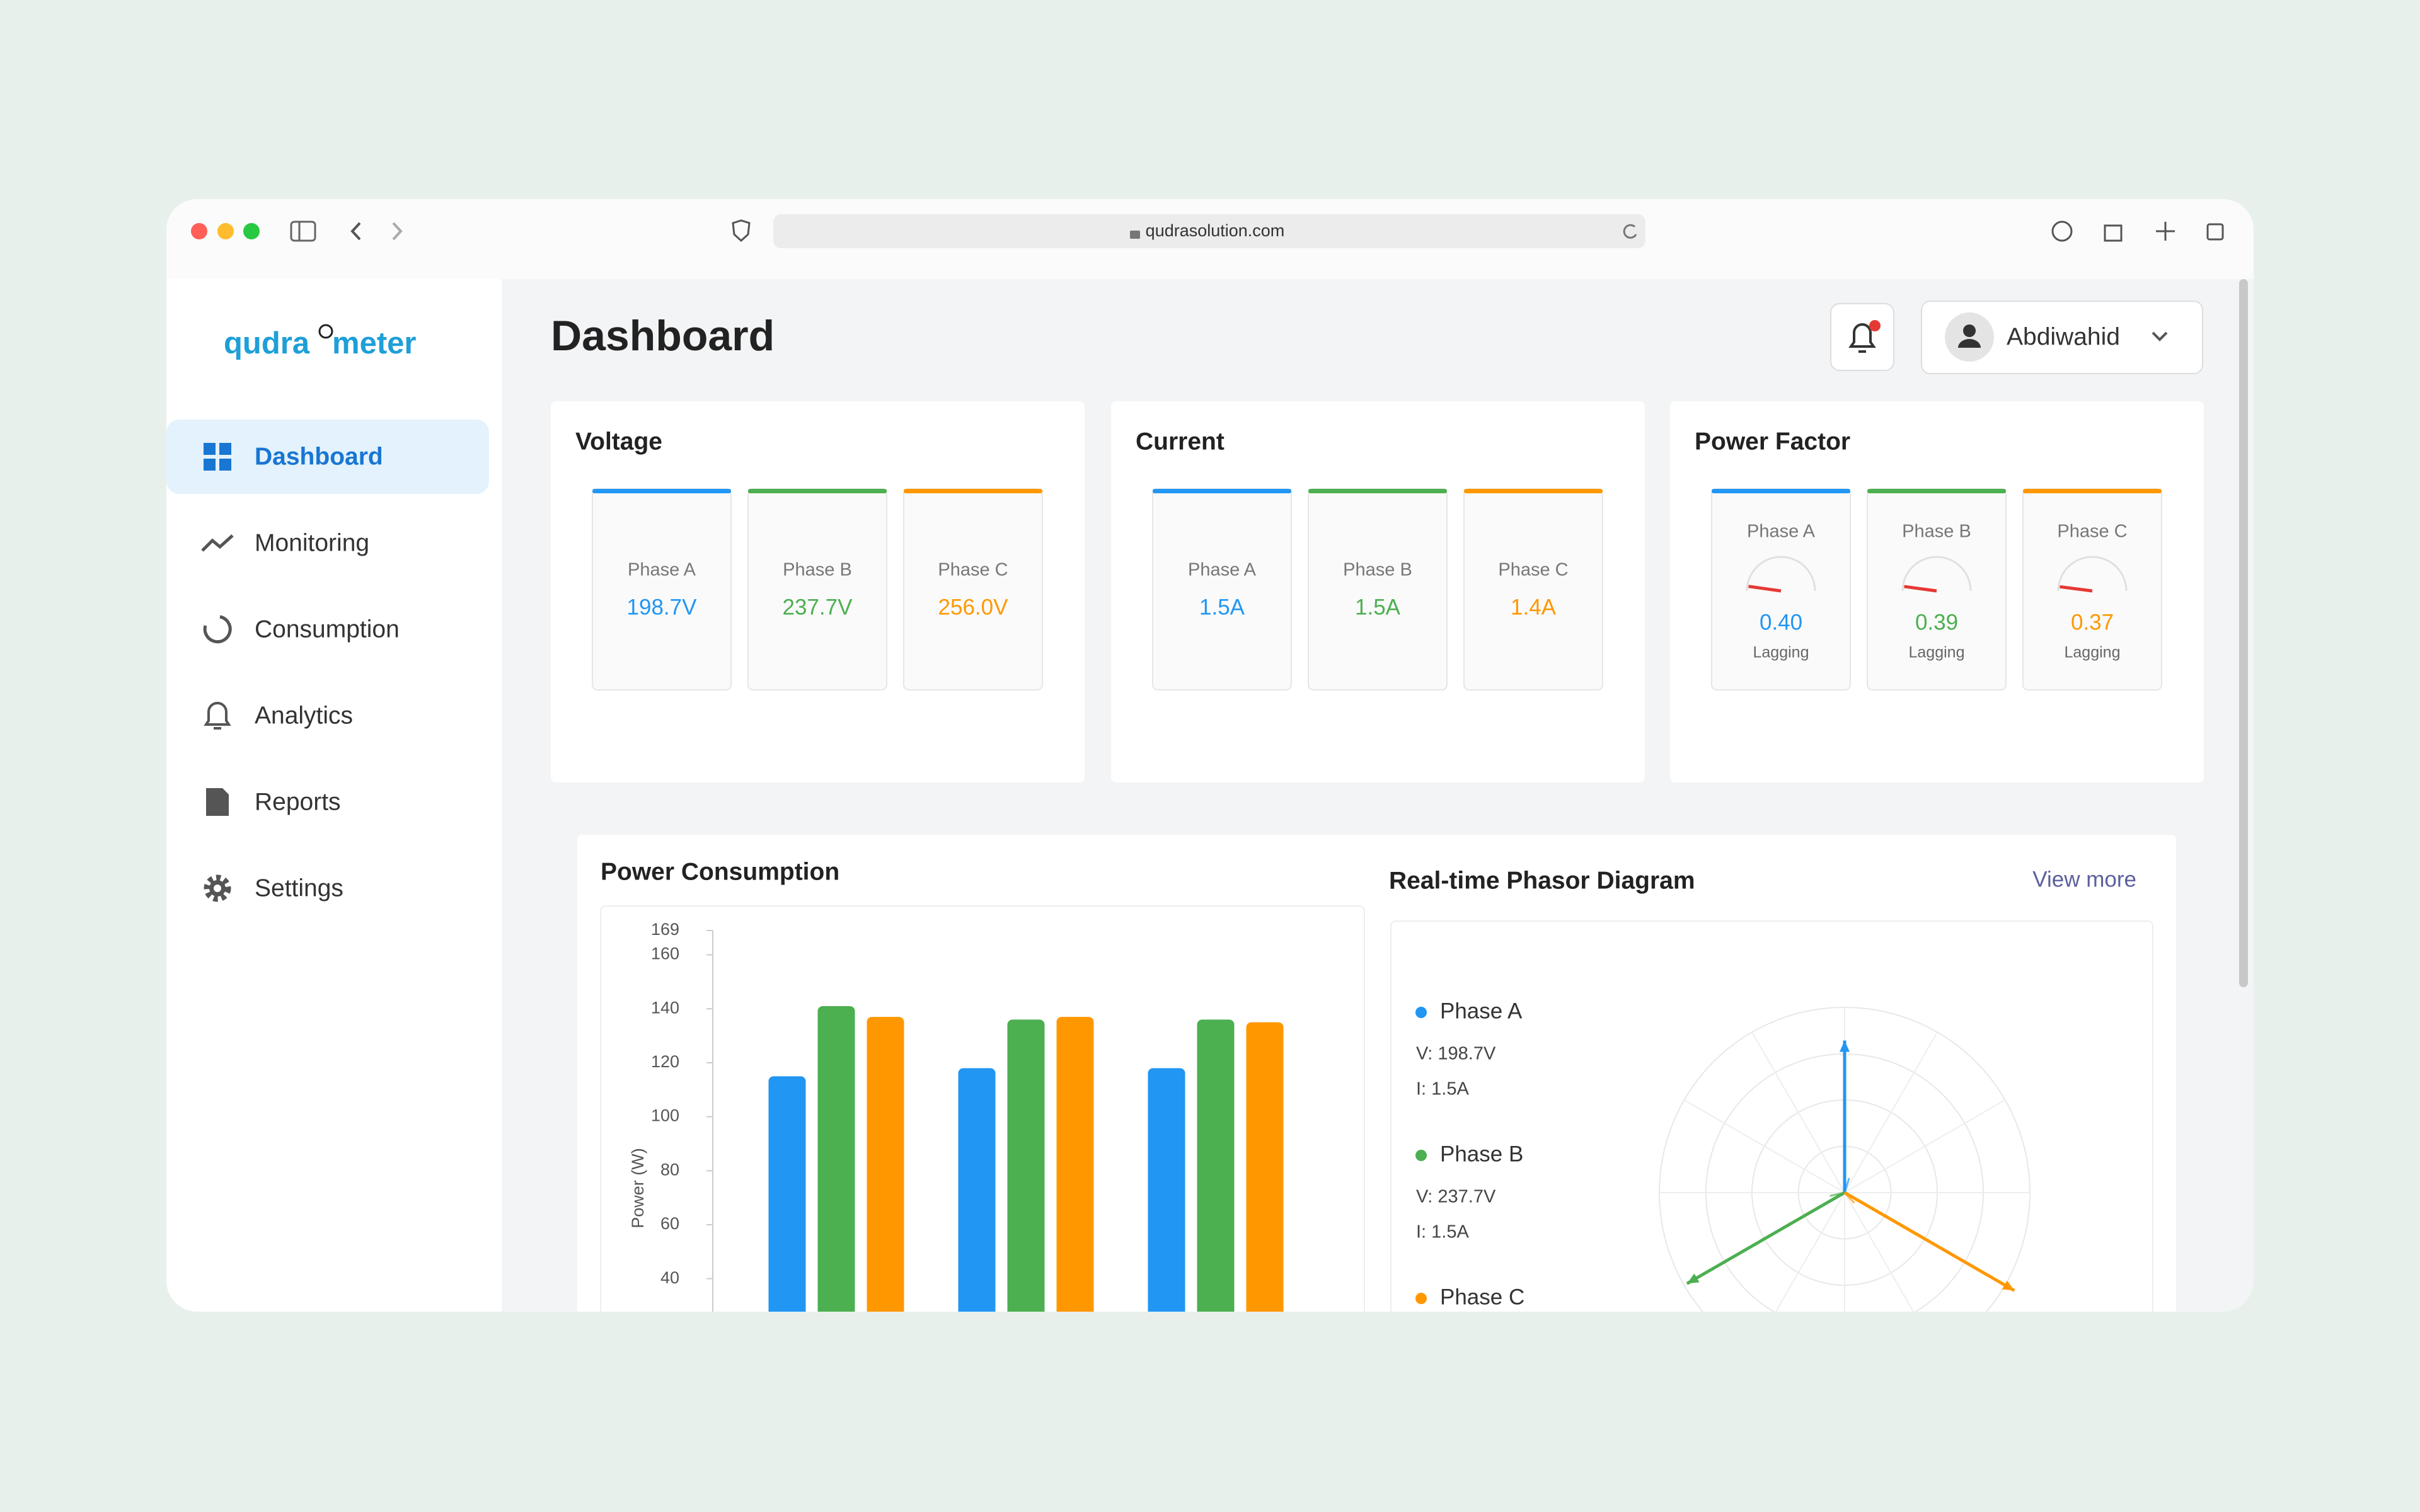 The width and height of the screenshot is (2420, 1512). Describe the element at coordinates (2084, 879) in the screenshot. I see `view-more-link: View more` at that location.